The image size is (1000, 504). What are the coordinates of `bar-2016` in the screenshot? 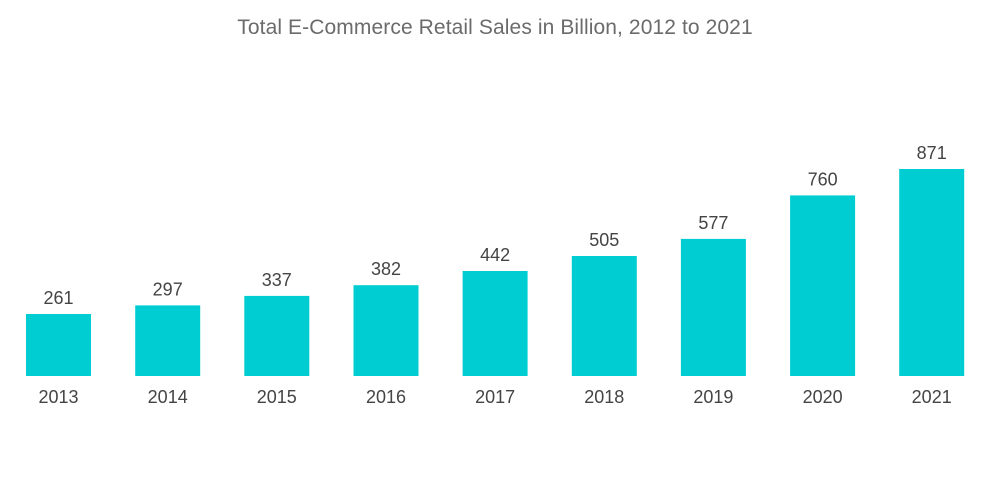 It's located at (386, 330).